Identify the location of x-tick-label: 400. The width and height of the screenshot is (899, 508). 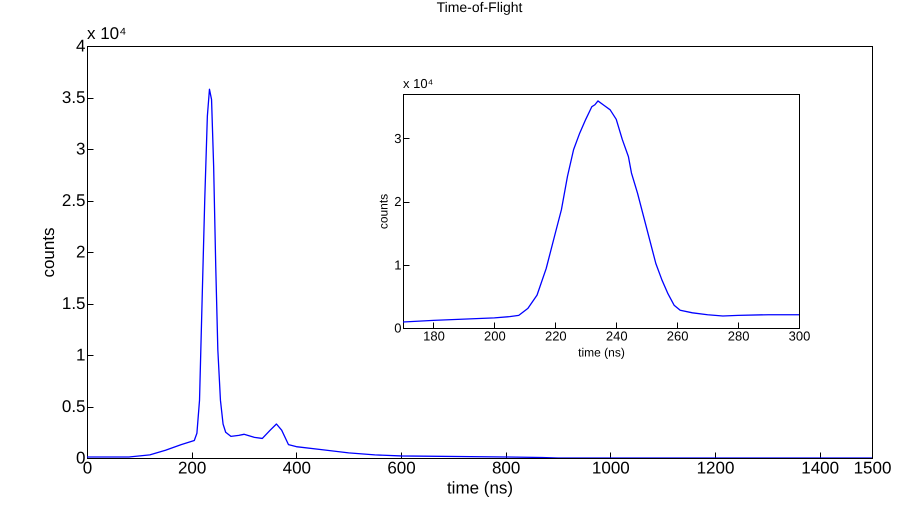
(297, 468).